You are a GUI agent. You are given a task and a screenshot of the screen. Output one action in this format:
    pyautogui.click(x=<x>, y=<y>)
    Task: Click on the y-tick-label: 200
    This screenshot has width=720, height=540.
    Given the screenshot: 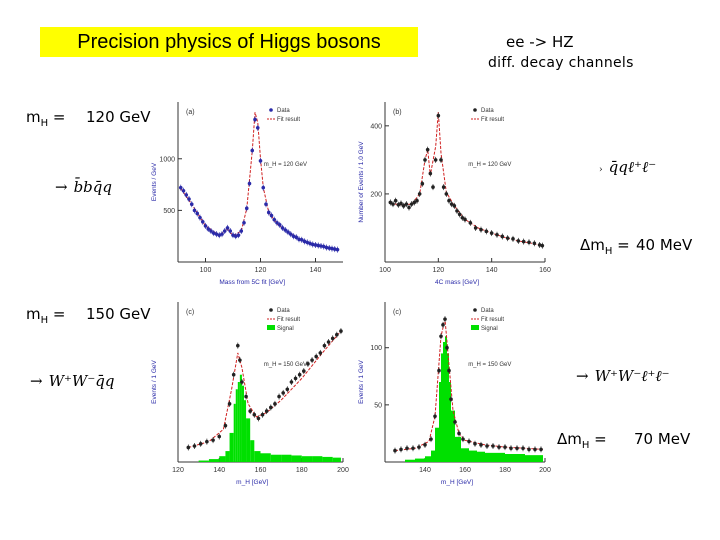 What is the action you would take?
    pyautogui.click(x=376, y=194)
    